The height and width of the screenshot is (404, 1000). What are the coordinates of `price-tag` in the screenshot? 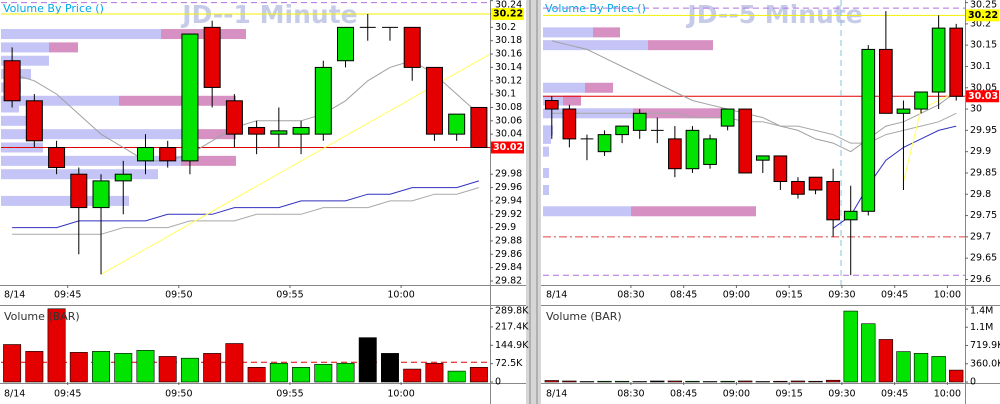 It's located at (507, 14).